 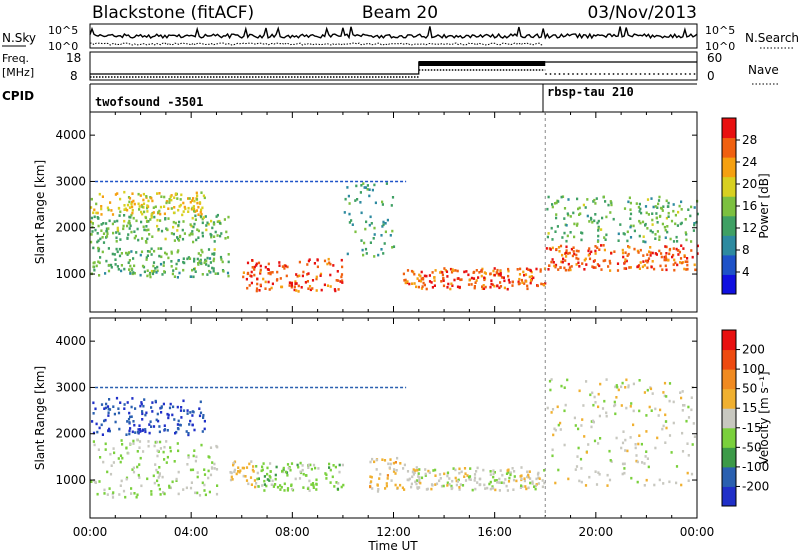 What do you see at coordinates (729, 245) in the screenshot?
I see `colorbar-swatch` at bounding box center [729, 245].